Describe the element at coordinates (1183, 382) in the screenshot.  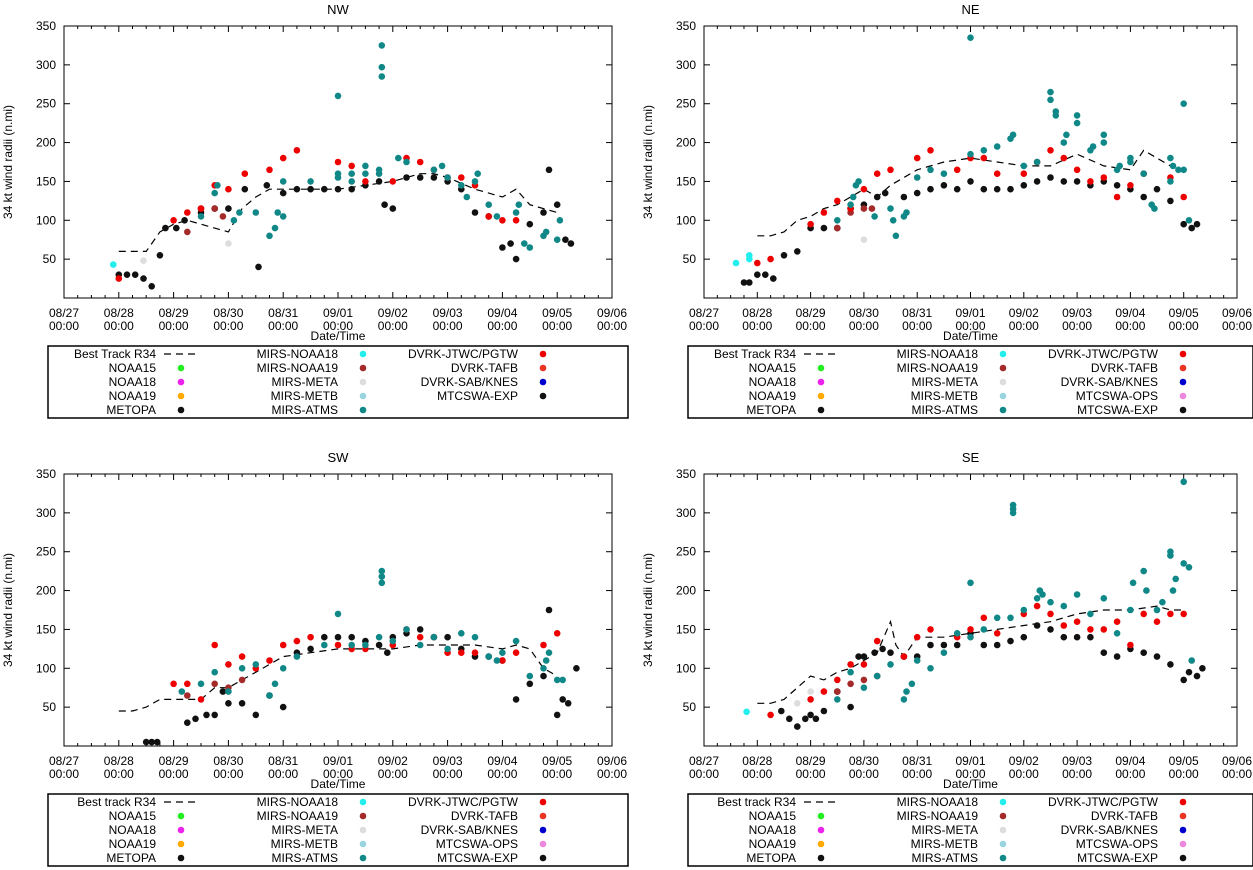
I see `legend-swatch-dvrk-sab-knes` at that location.